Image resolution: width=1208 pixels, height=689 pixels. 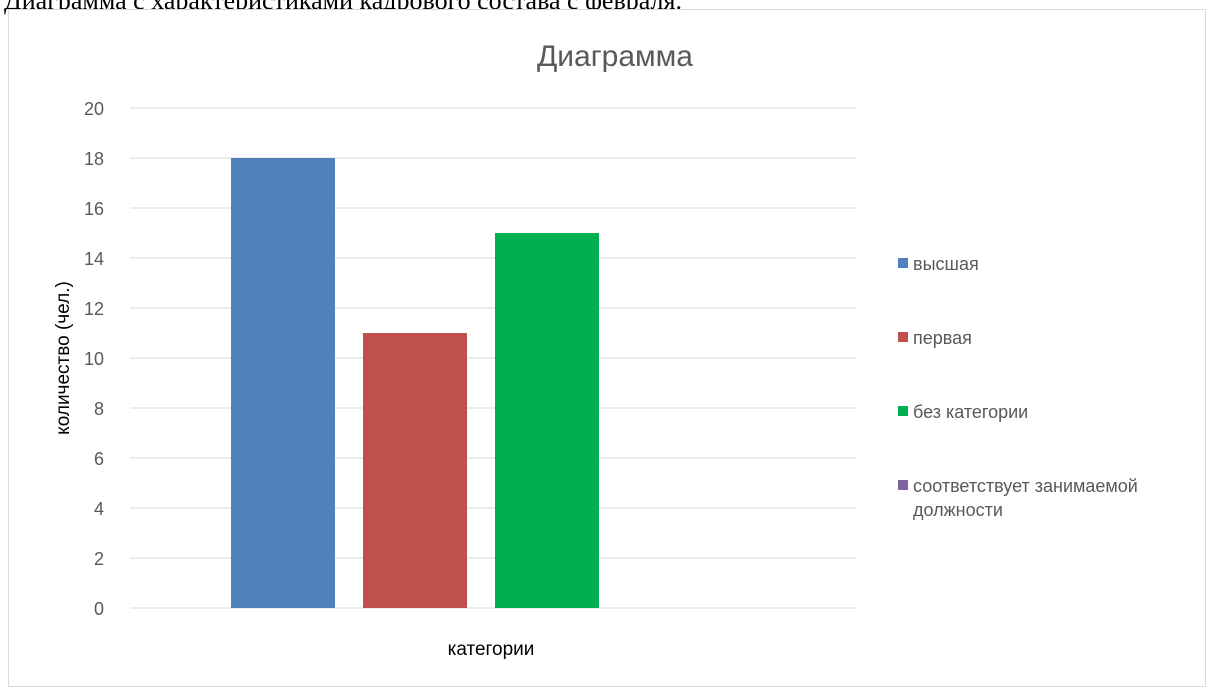 I want to click on legend-item: высшая, so click(x=1053, y=264).